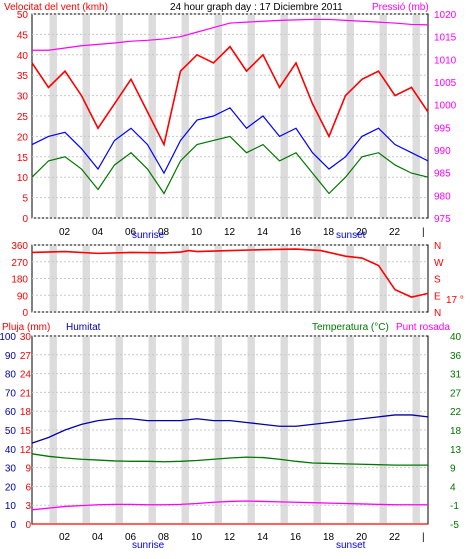  What do you see at coordinates (25, 219) in the screenshot?
I see `wind-y-tick-label: 0` at bounding box center [25, 219].